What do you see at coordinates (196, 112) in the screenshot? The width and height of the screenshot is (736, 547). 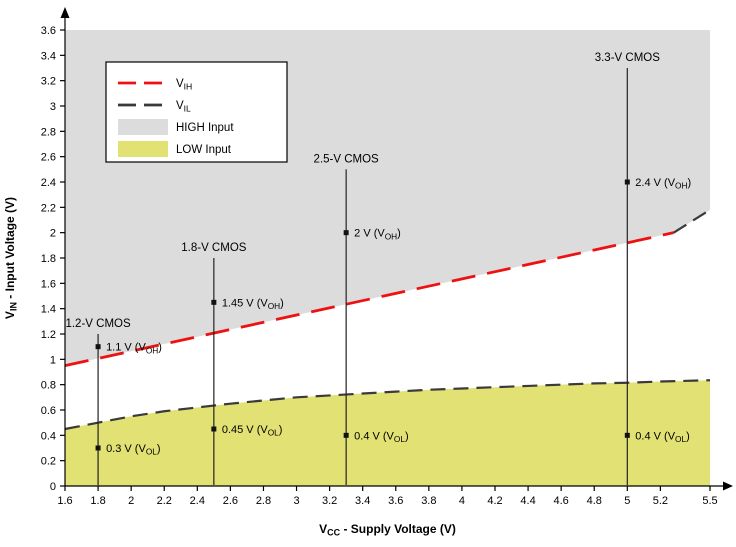 I see `legend: VIH VIL HIGH Input LOW Input` at bounding box center [196, 112].